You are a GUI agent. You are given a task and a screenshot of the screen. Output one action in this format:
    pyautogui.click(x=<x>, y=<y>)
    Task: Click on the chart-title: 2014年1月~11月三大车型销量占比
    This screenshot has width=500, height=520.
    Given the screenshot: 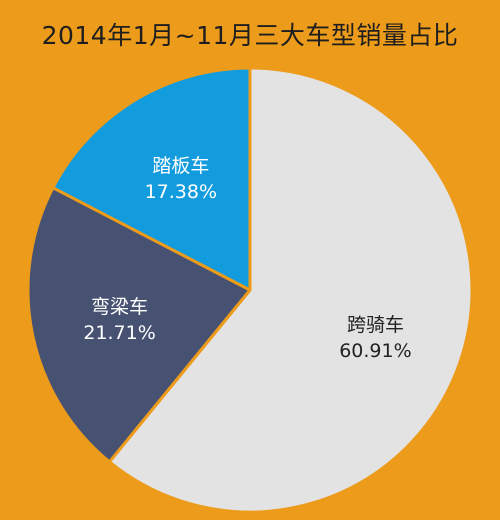 What is the action you would take?
    pyautogui.click(x=250, y=35)
    